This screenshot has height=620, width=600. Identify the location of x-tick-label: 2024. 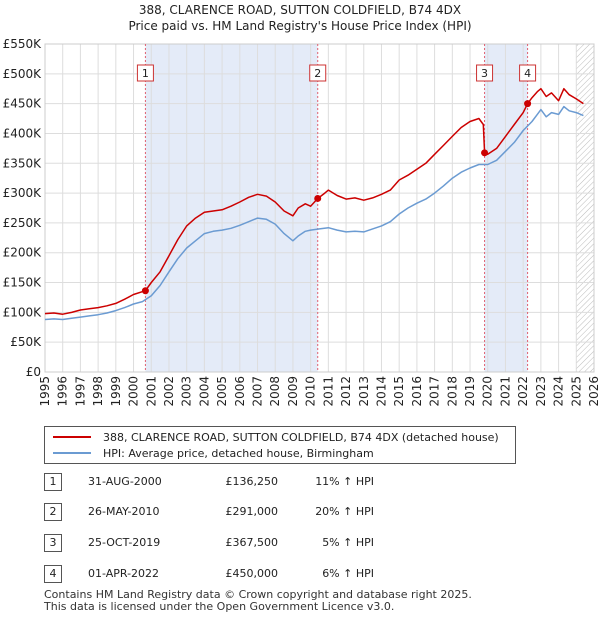
(559, 391).